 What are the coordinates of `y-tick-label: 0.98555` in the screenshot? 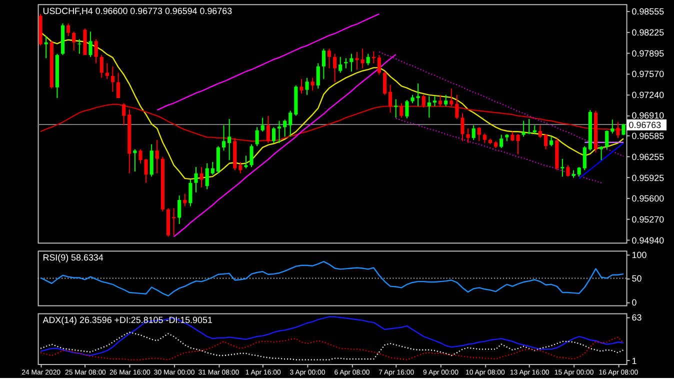 It's located at (648, 11).